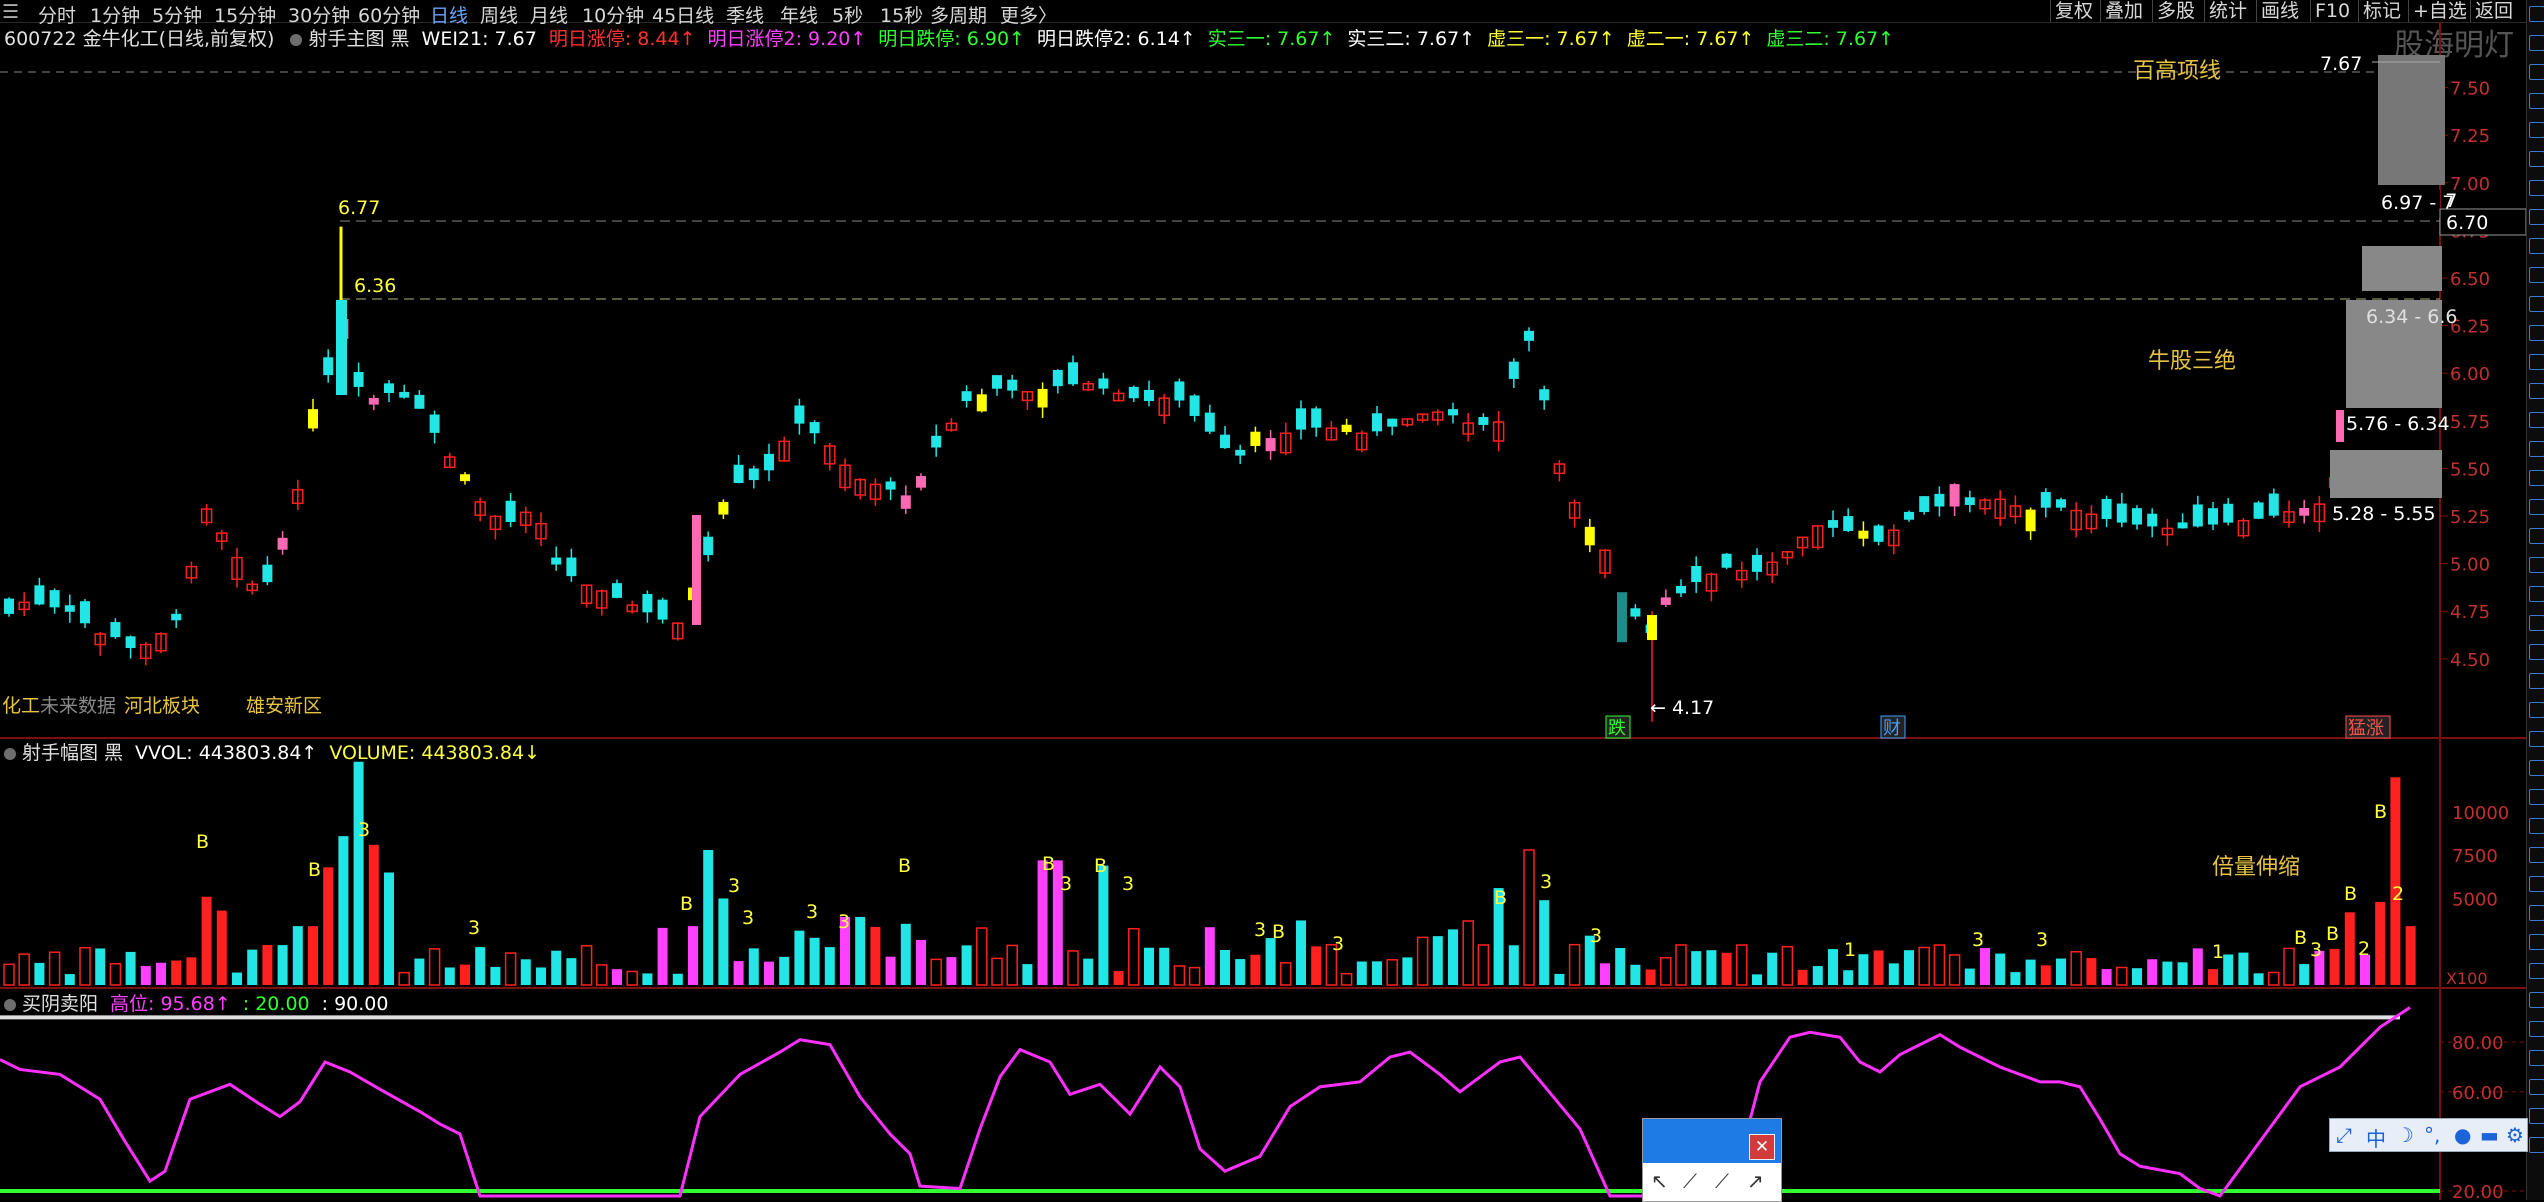  What do you see at coordinates (2463, 1135) in the screenshot?
I see `user-icon: ●` at bounding box center [2463, 1135].